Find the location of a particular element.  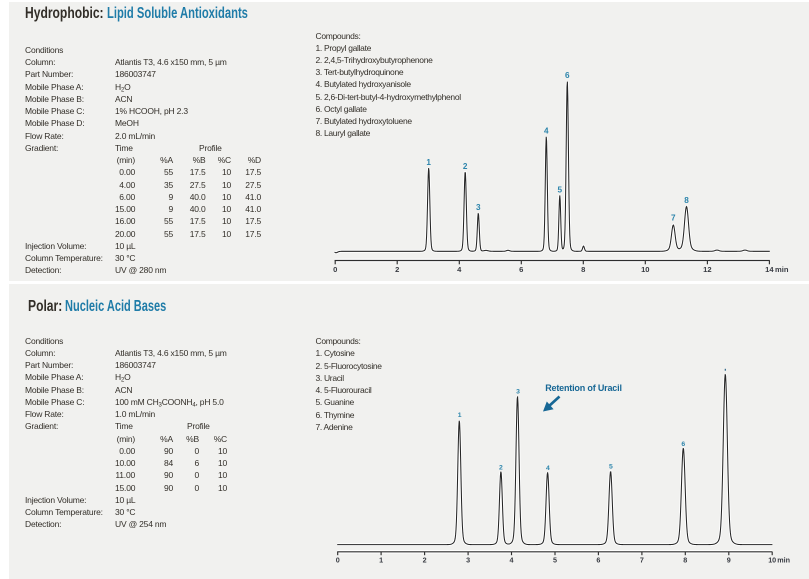

svg-text: 9 is located at coordinates (729, 560).